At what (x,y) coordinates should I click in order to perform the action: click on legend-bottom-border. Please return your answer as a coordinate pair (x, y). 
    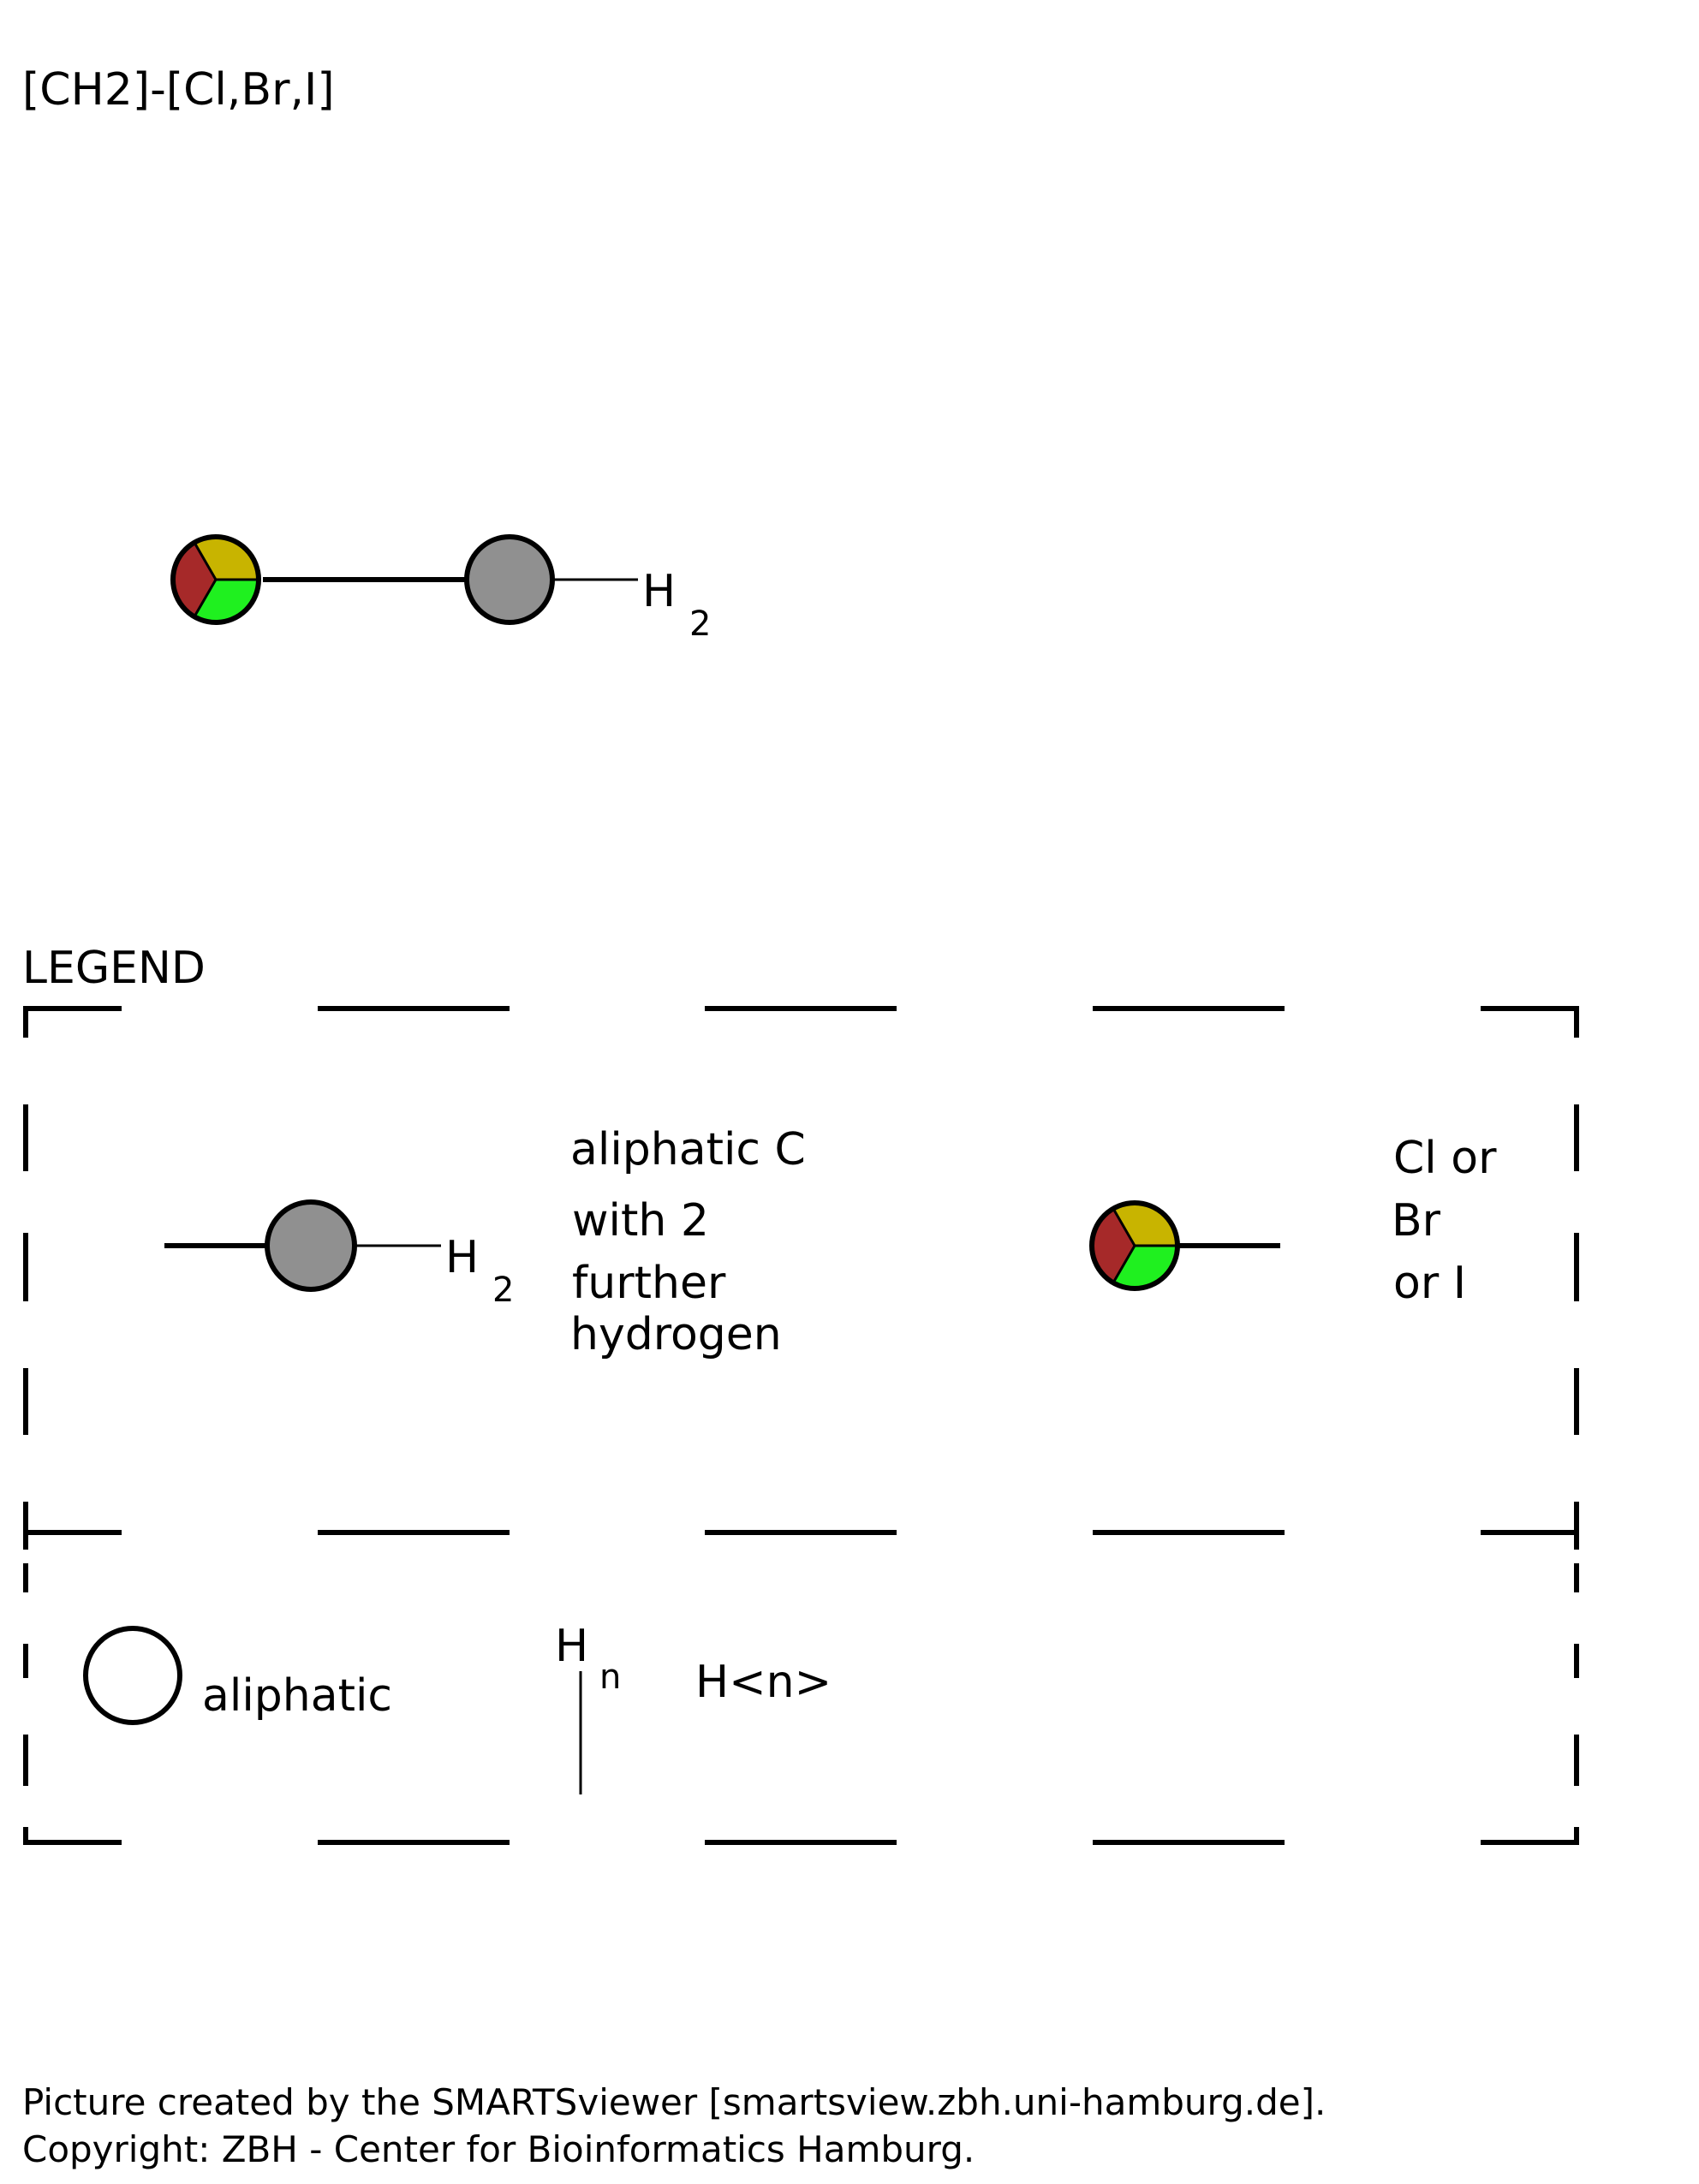
    Looking at the image, I should click on (801, 1836).